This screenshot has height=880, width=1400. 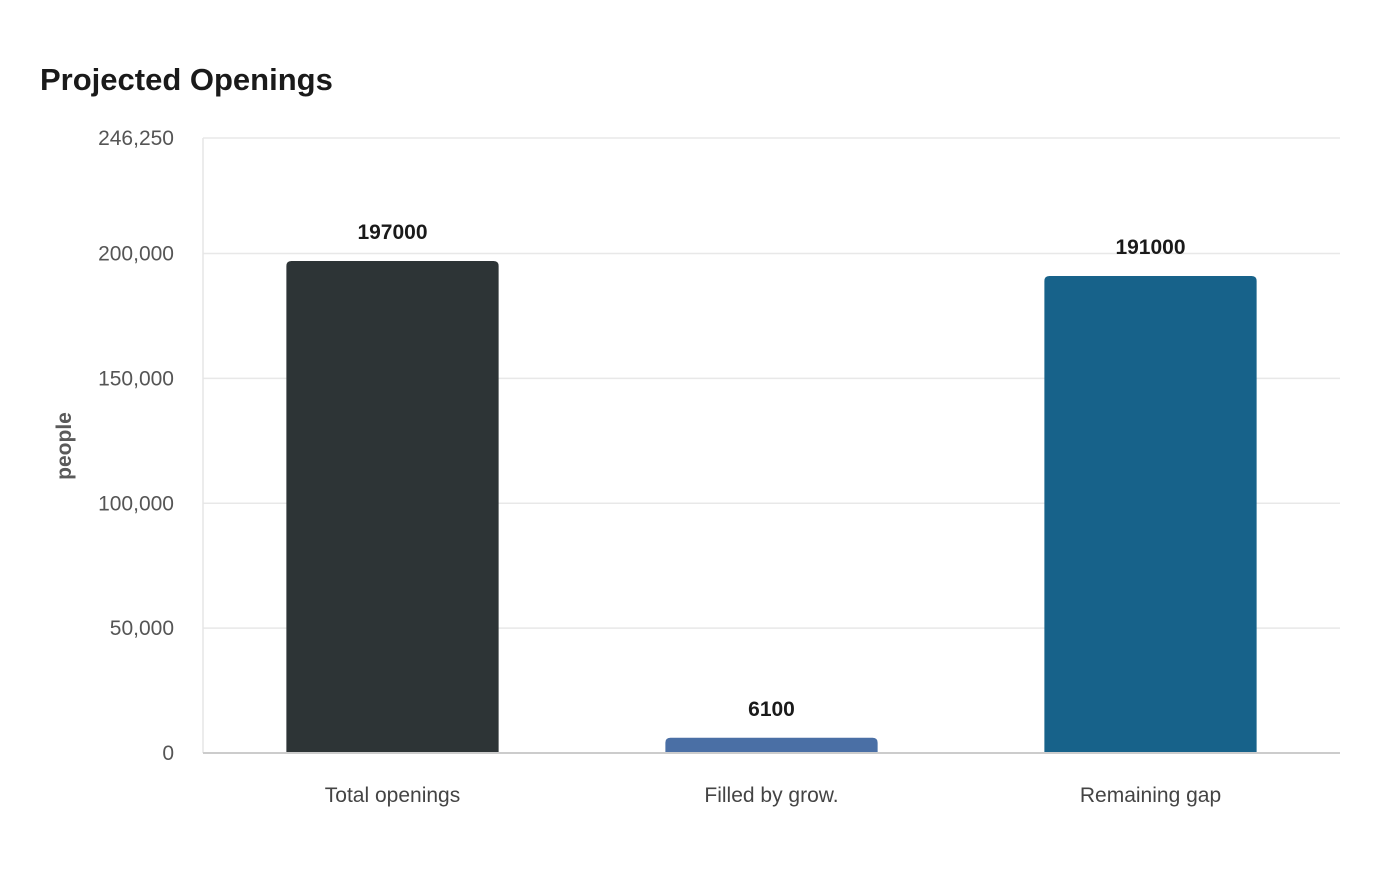 What do you see at coordinates (1150, 247) in the screenshot?
I see `data-label: 191000` at bounding box center [1150, 247].